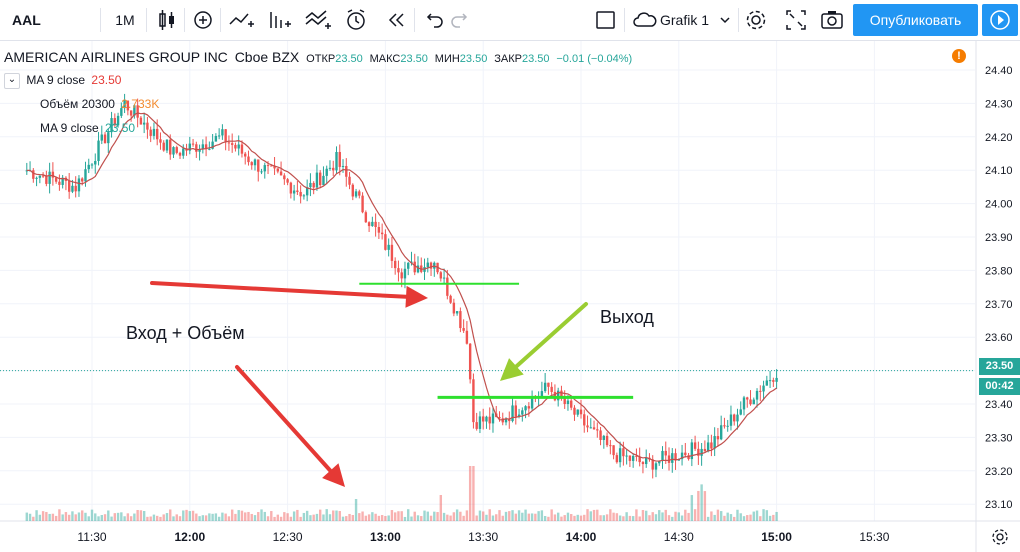 The width and height of the screenshot is (1020, 552). What do you see at coordinates (508, 59) in the screenshot?
I see `close-label: ЗАКР` at bounding box center [508, 59].